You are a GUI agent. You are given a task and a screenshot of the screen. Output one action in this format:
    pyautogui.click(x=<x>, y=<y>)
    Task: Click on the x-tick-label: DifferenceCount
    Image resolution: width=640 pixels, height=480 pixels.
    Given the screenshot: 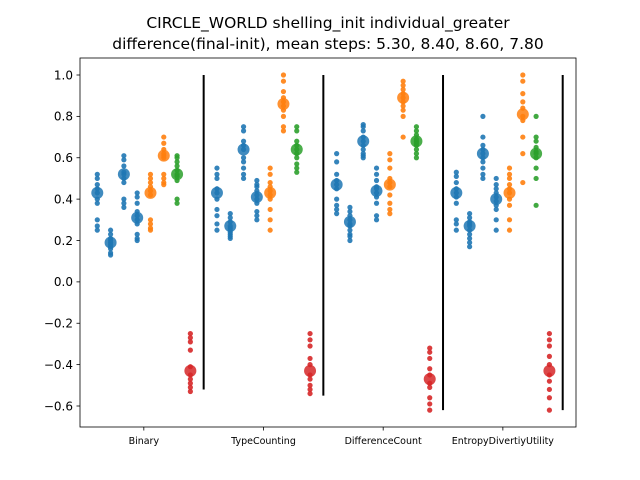 What is the action you would take?
    pyautogui.click(x=383, y=441)
    